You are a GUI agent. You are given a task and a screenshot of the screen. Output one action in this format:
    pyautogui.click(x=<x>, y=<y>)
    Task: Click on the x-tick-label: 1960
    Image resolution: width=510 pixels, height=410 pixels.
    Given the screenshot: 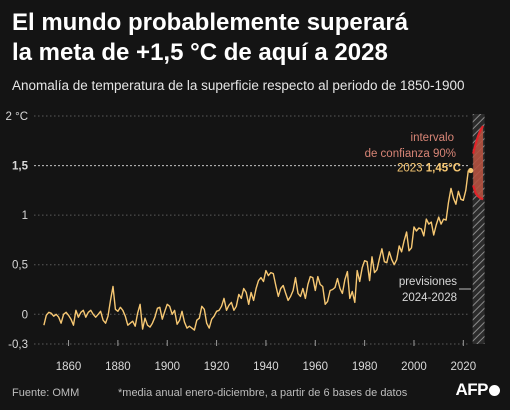 What is the action you would take?
    pyautogui.click(x=315, y=367)
    